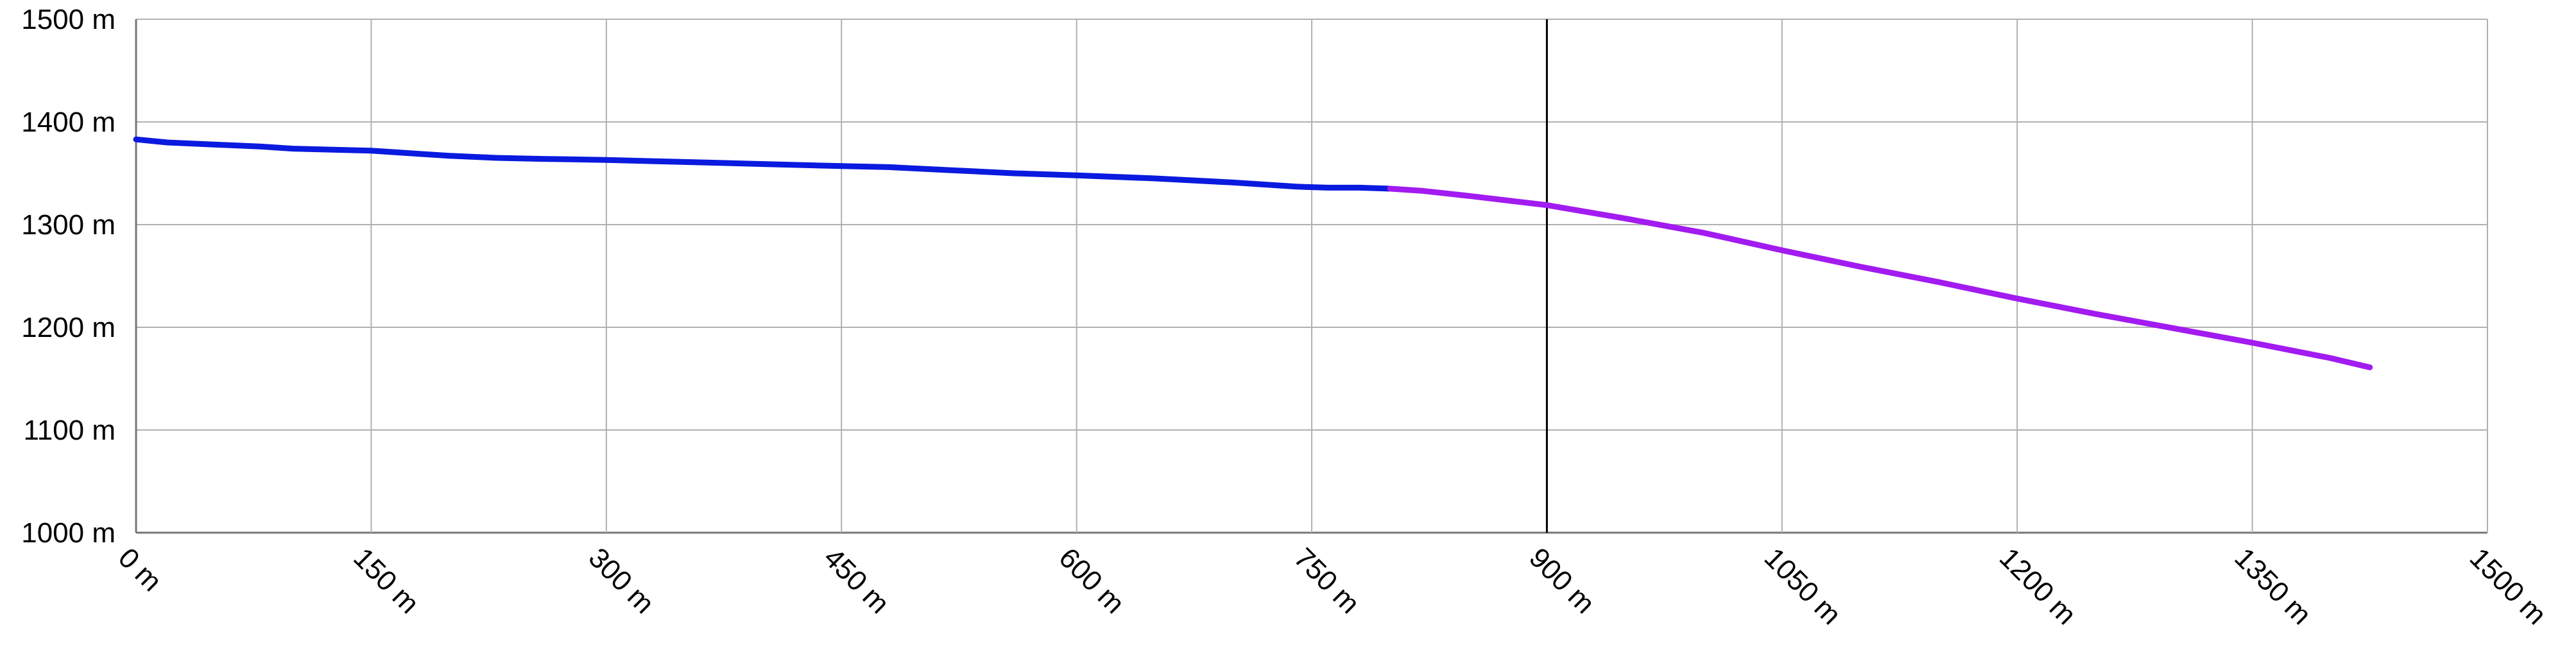  Describe the element at coordinates (68, 276) in the screenshot. I see `y-axis-tick-labels: 1000 m 1100 m 1200 m 1300 m 1400 m 1500 m` at that location.